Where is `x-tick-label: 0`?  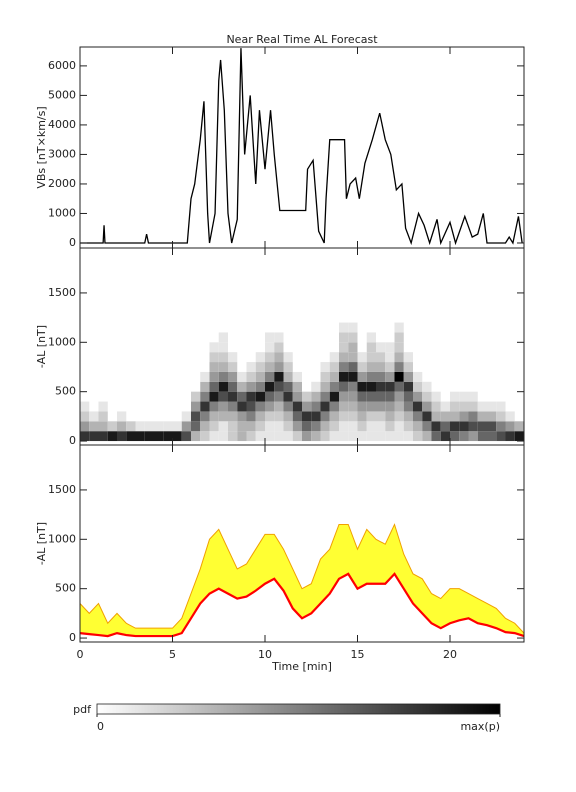
x-tick-label: 0 is located at coordinates (80, 654).